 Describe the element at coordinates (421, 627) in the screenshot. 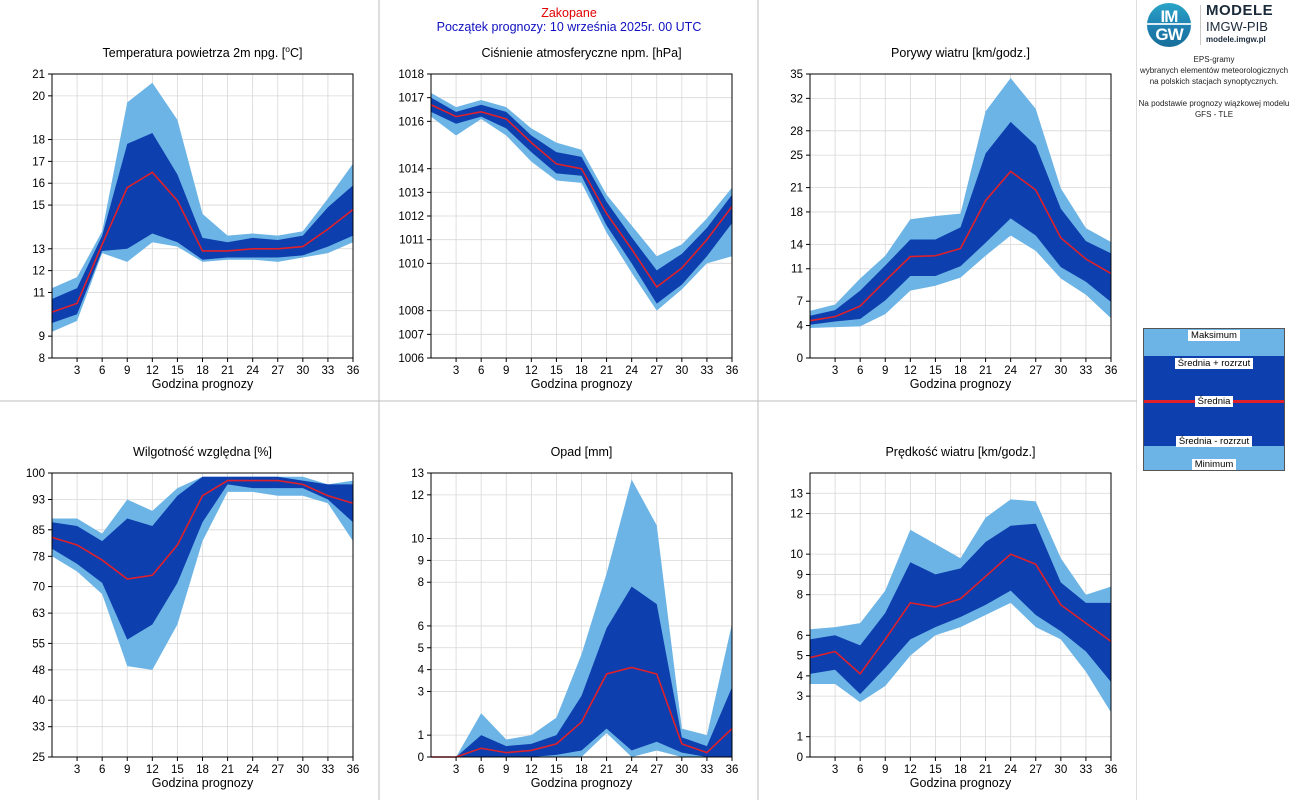

I see `y-tick-label: 6` at that location.